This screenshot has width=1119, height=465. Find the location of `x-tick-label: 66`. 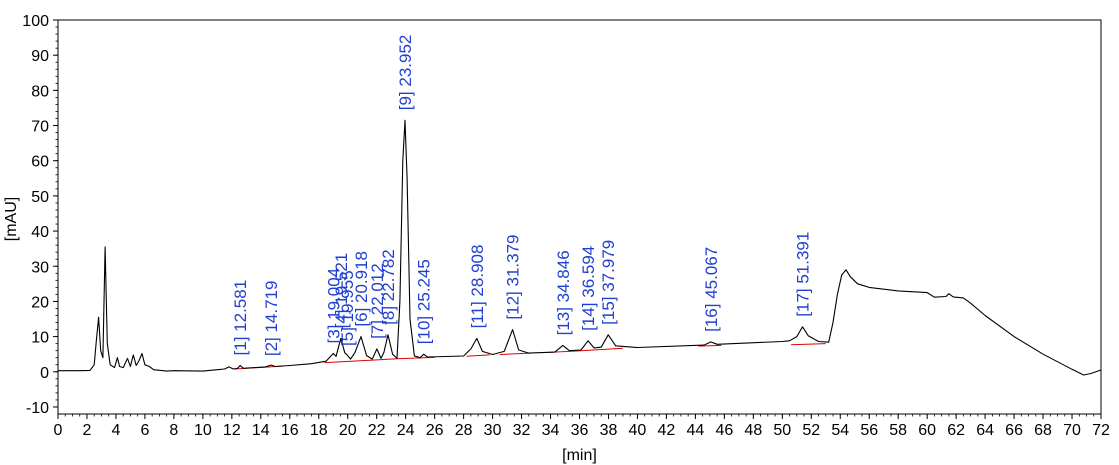

x-tick-label: 66 is located at coordinates (1014, 430).